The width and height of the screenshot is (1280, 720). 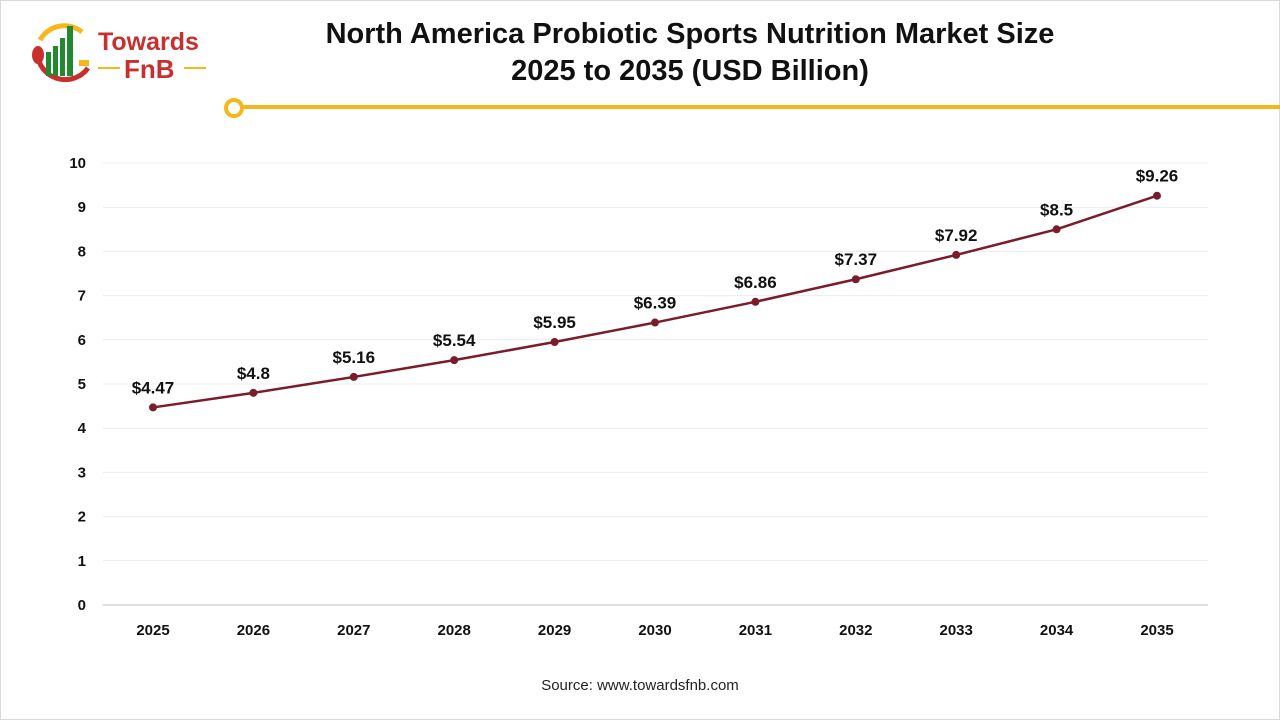 I want to click on data-label: $7.92, so click(x=956, y=235).